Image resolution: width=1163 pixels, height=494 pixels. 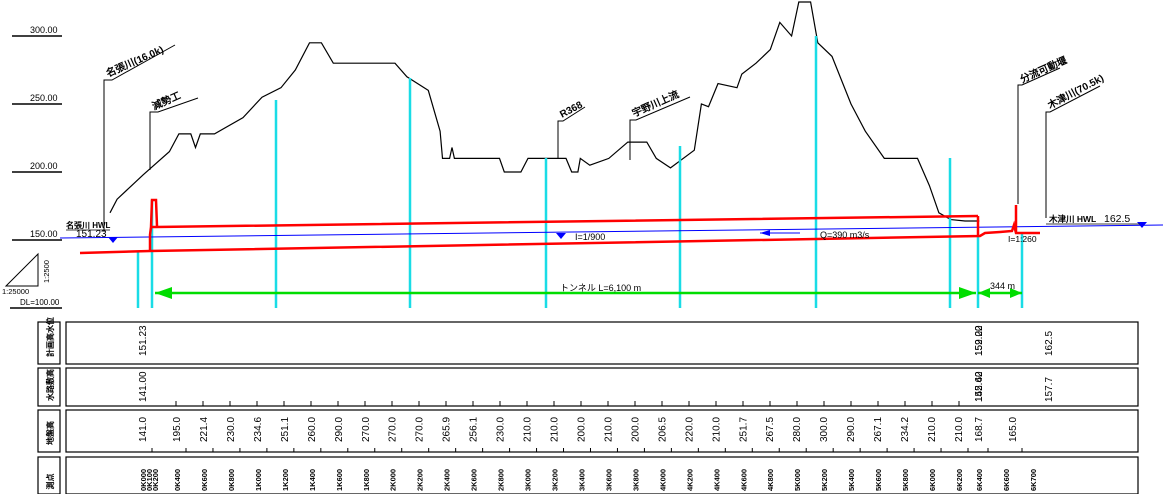 I want to click on mid-hwl-marker-icon, so click(x=561, y=236).